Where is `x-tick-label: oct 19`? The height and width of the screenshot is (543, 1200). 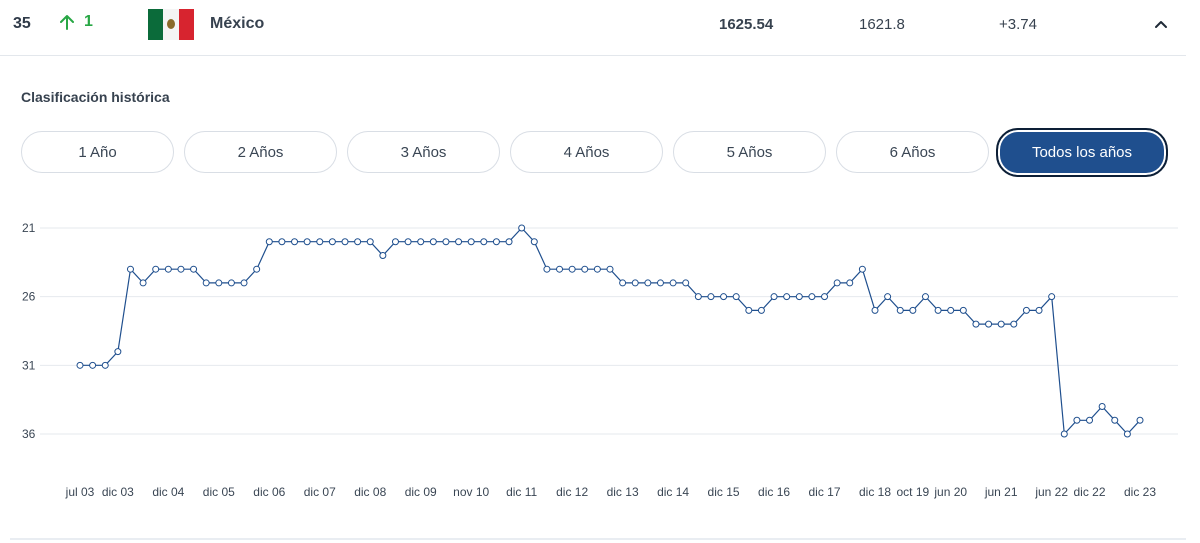
x-tick-label: oct 19 is located at coordinates (913, 492).